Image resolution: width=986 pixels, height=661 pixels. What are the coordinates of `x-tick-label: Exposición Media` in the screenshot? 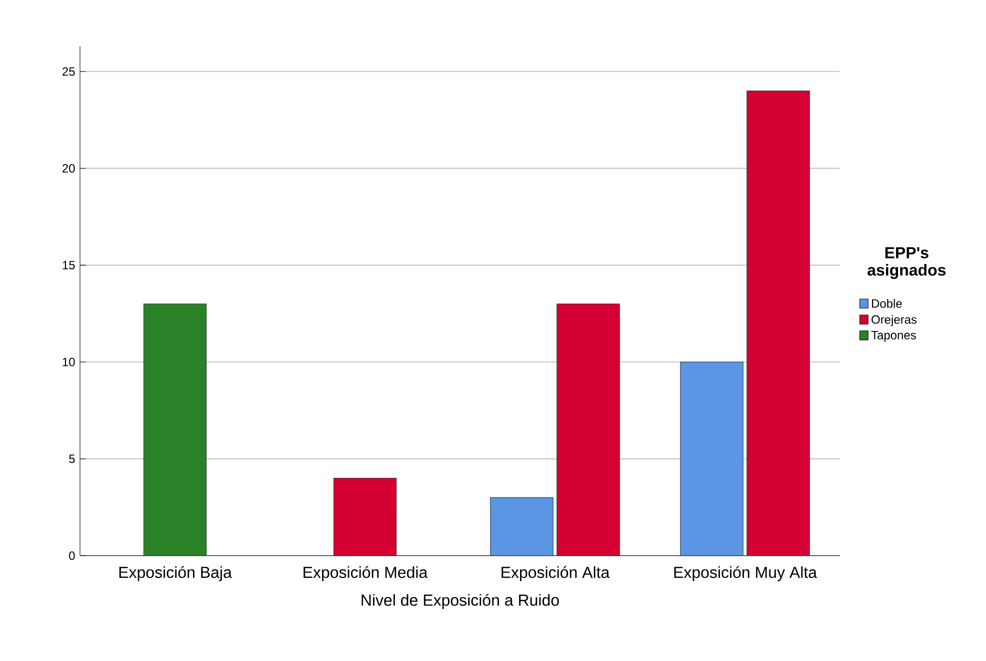 It's located at (366, 574).